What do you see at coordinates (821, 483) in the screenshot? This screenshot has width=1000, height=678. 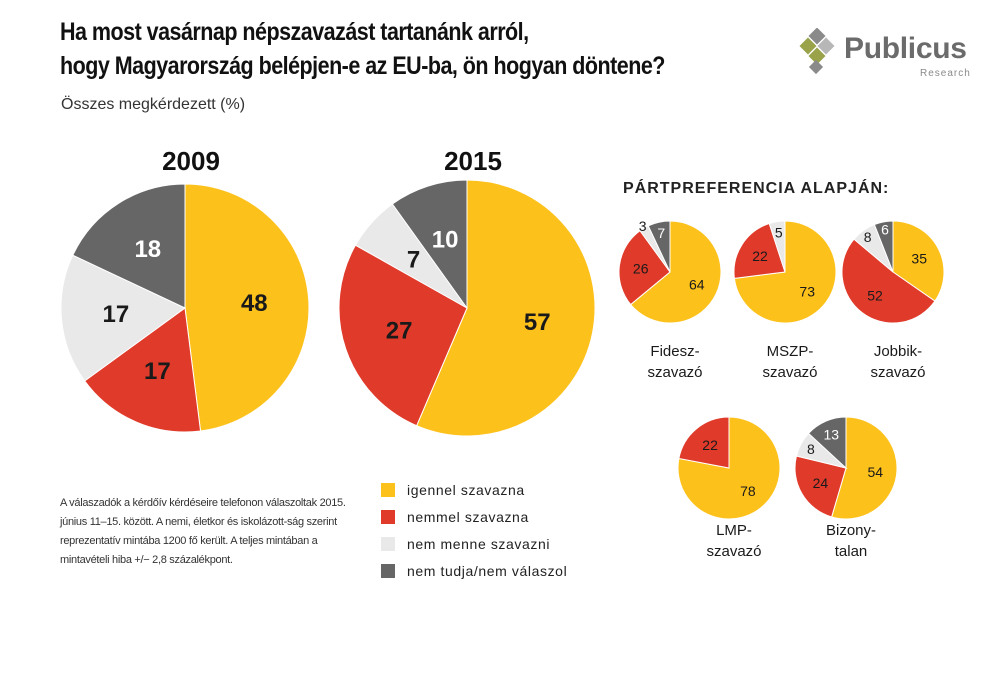 I see `slice-data-label: 24` at bounding box center [821, 483].